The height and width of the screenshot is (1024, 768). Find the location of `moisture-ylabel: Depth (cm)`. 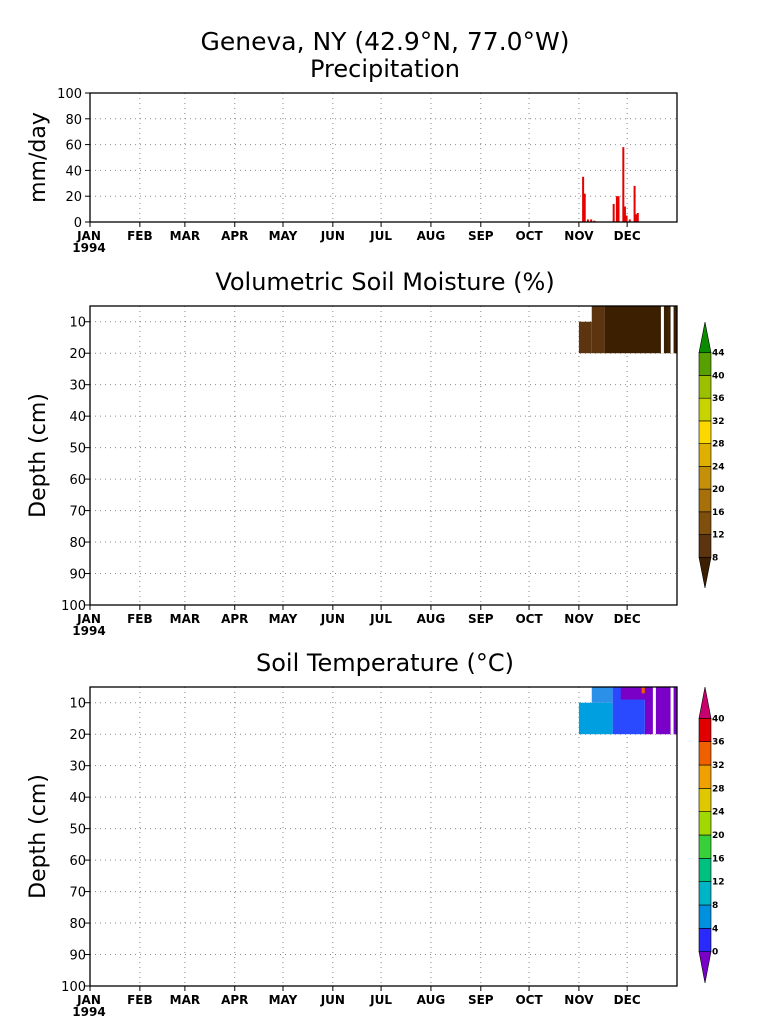

moisture-ylabel: Depth (cm) is located at coordinates (38, 455).